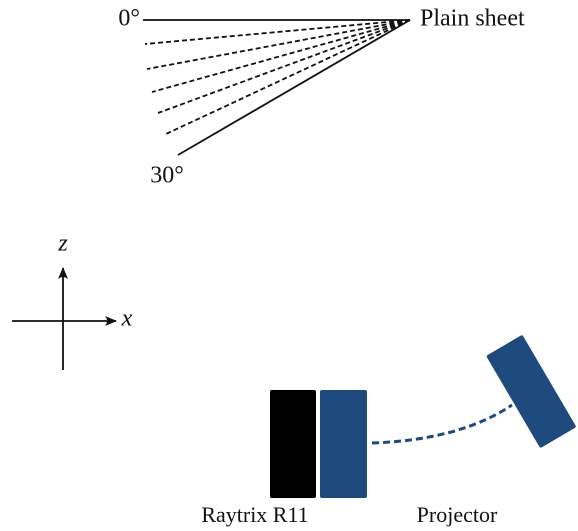  I want to click on projector, so click(531, 391).